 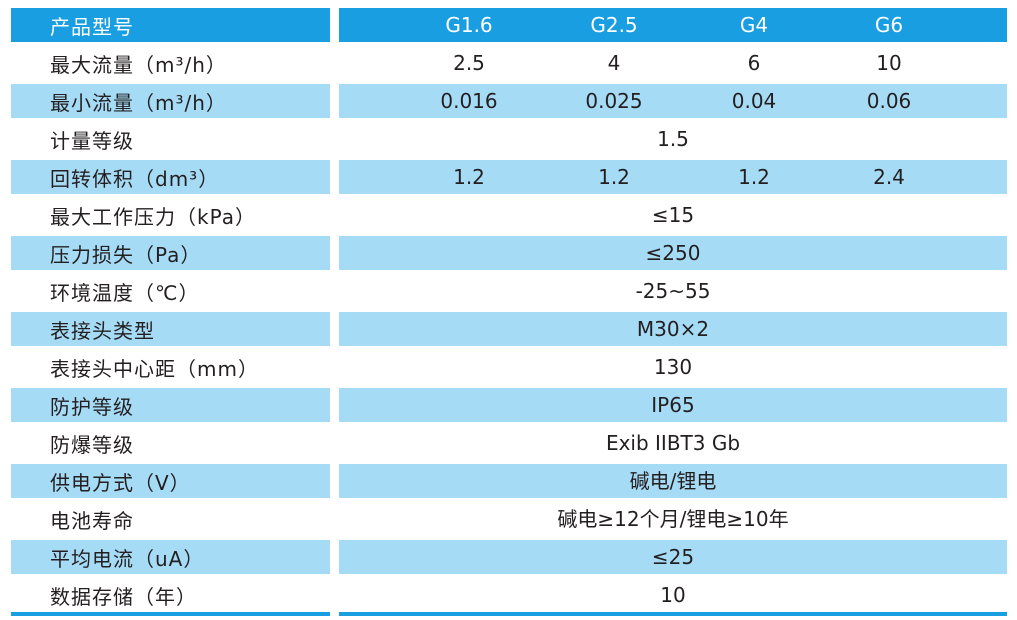 I want to click on header-label: 产品型号, so click(x=92, y=26).